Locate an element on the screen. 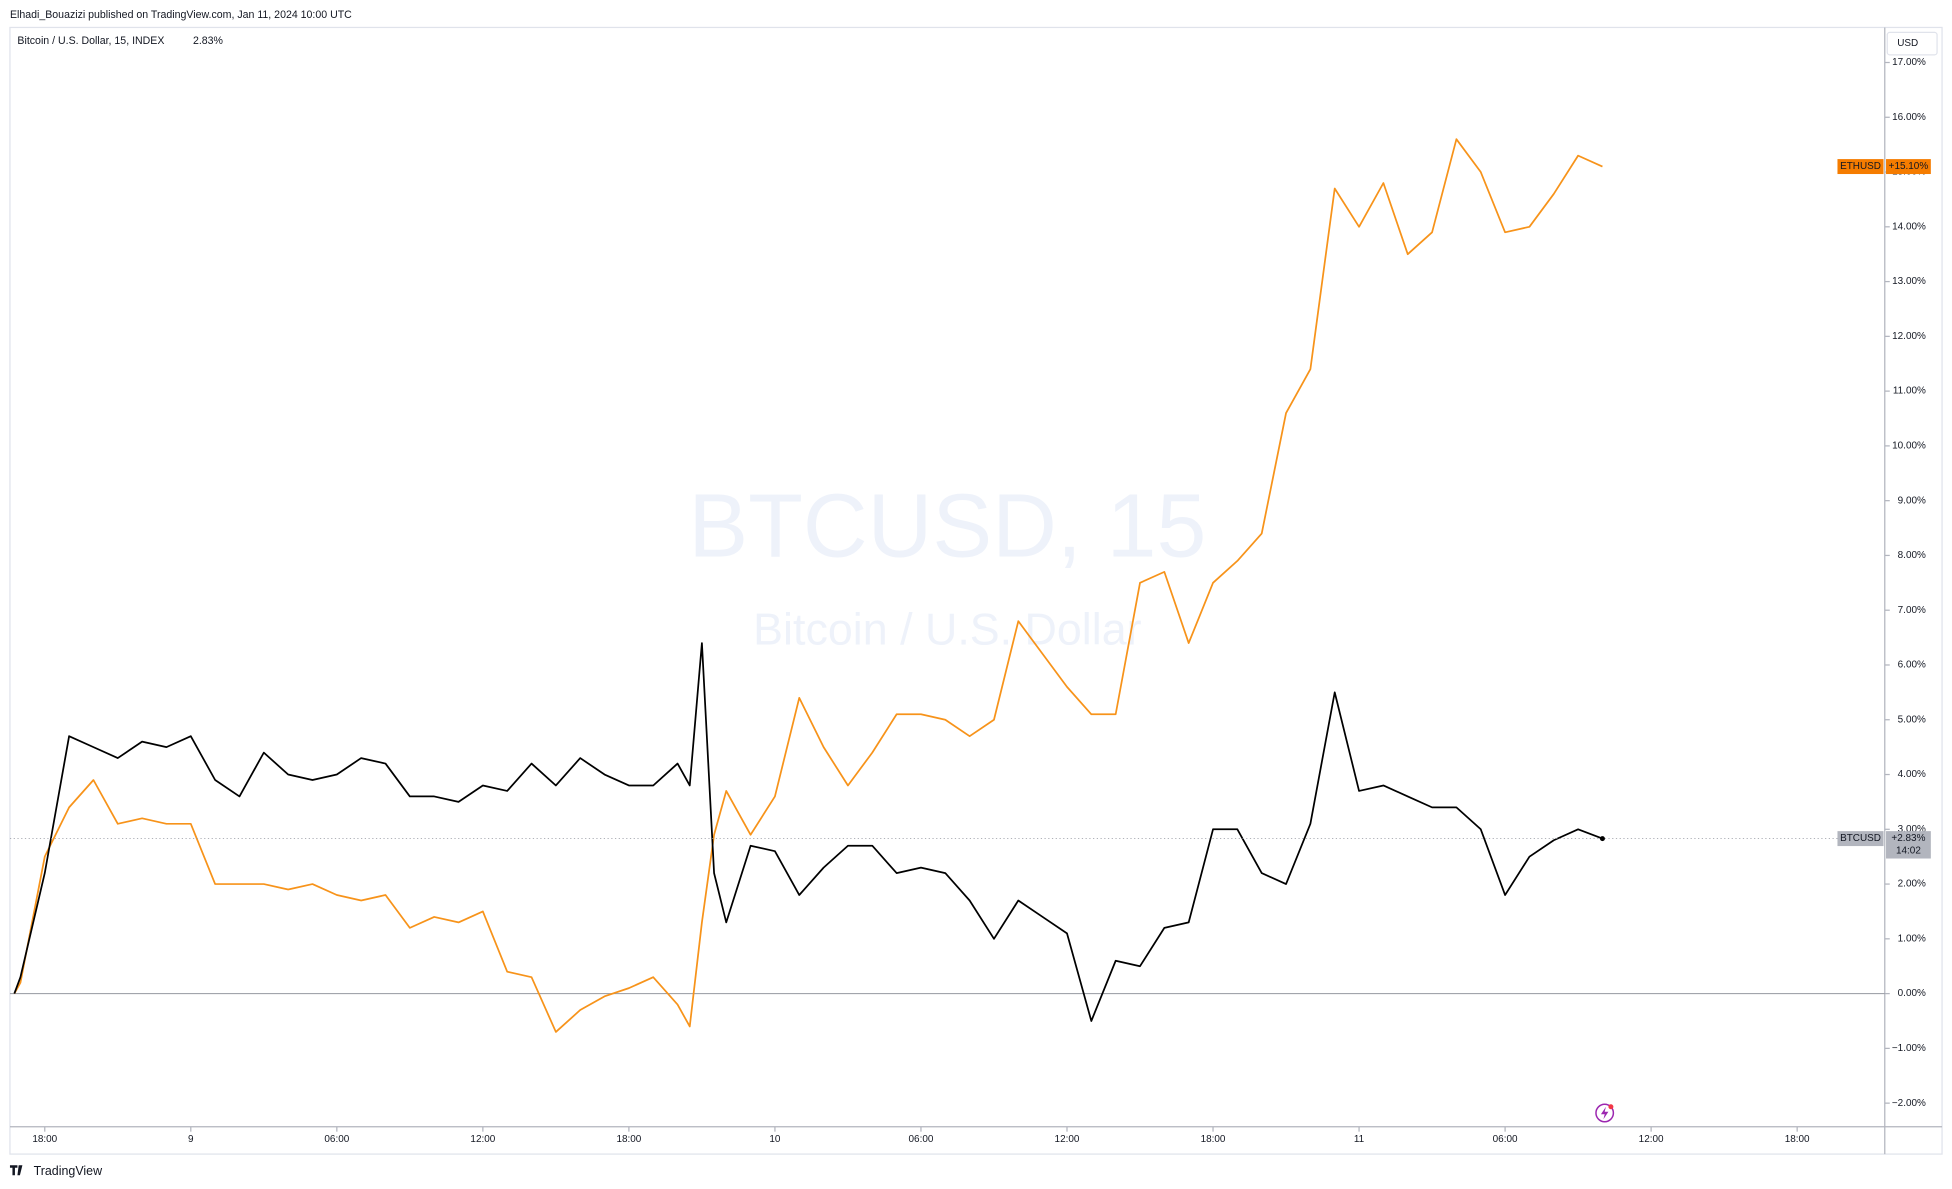 This screenshot has height=1189, width=1952. y-tick-label: 5.00% is located at coordinates (1912, 719).